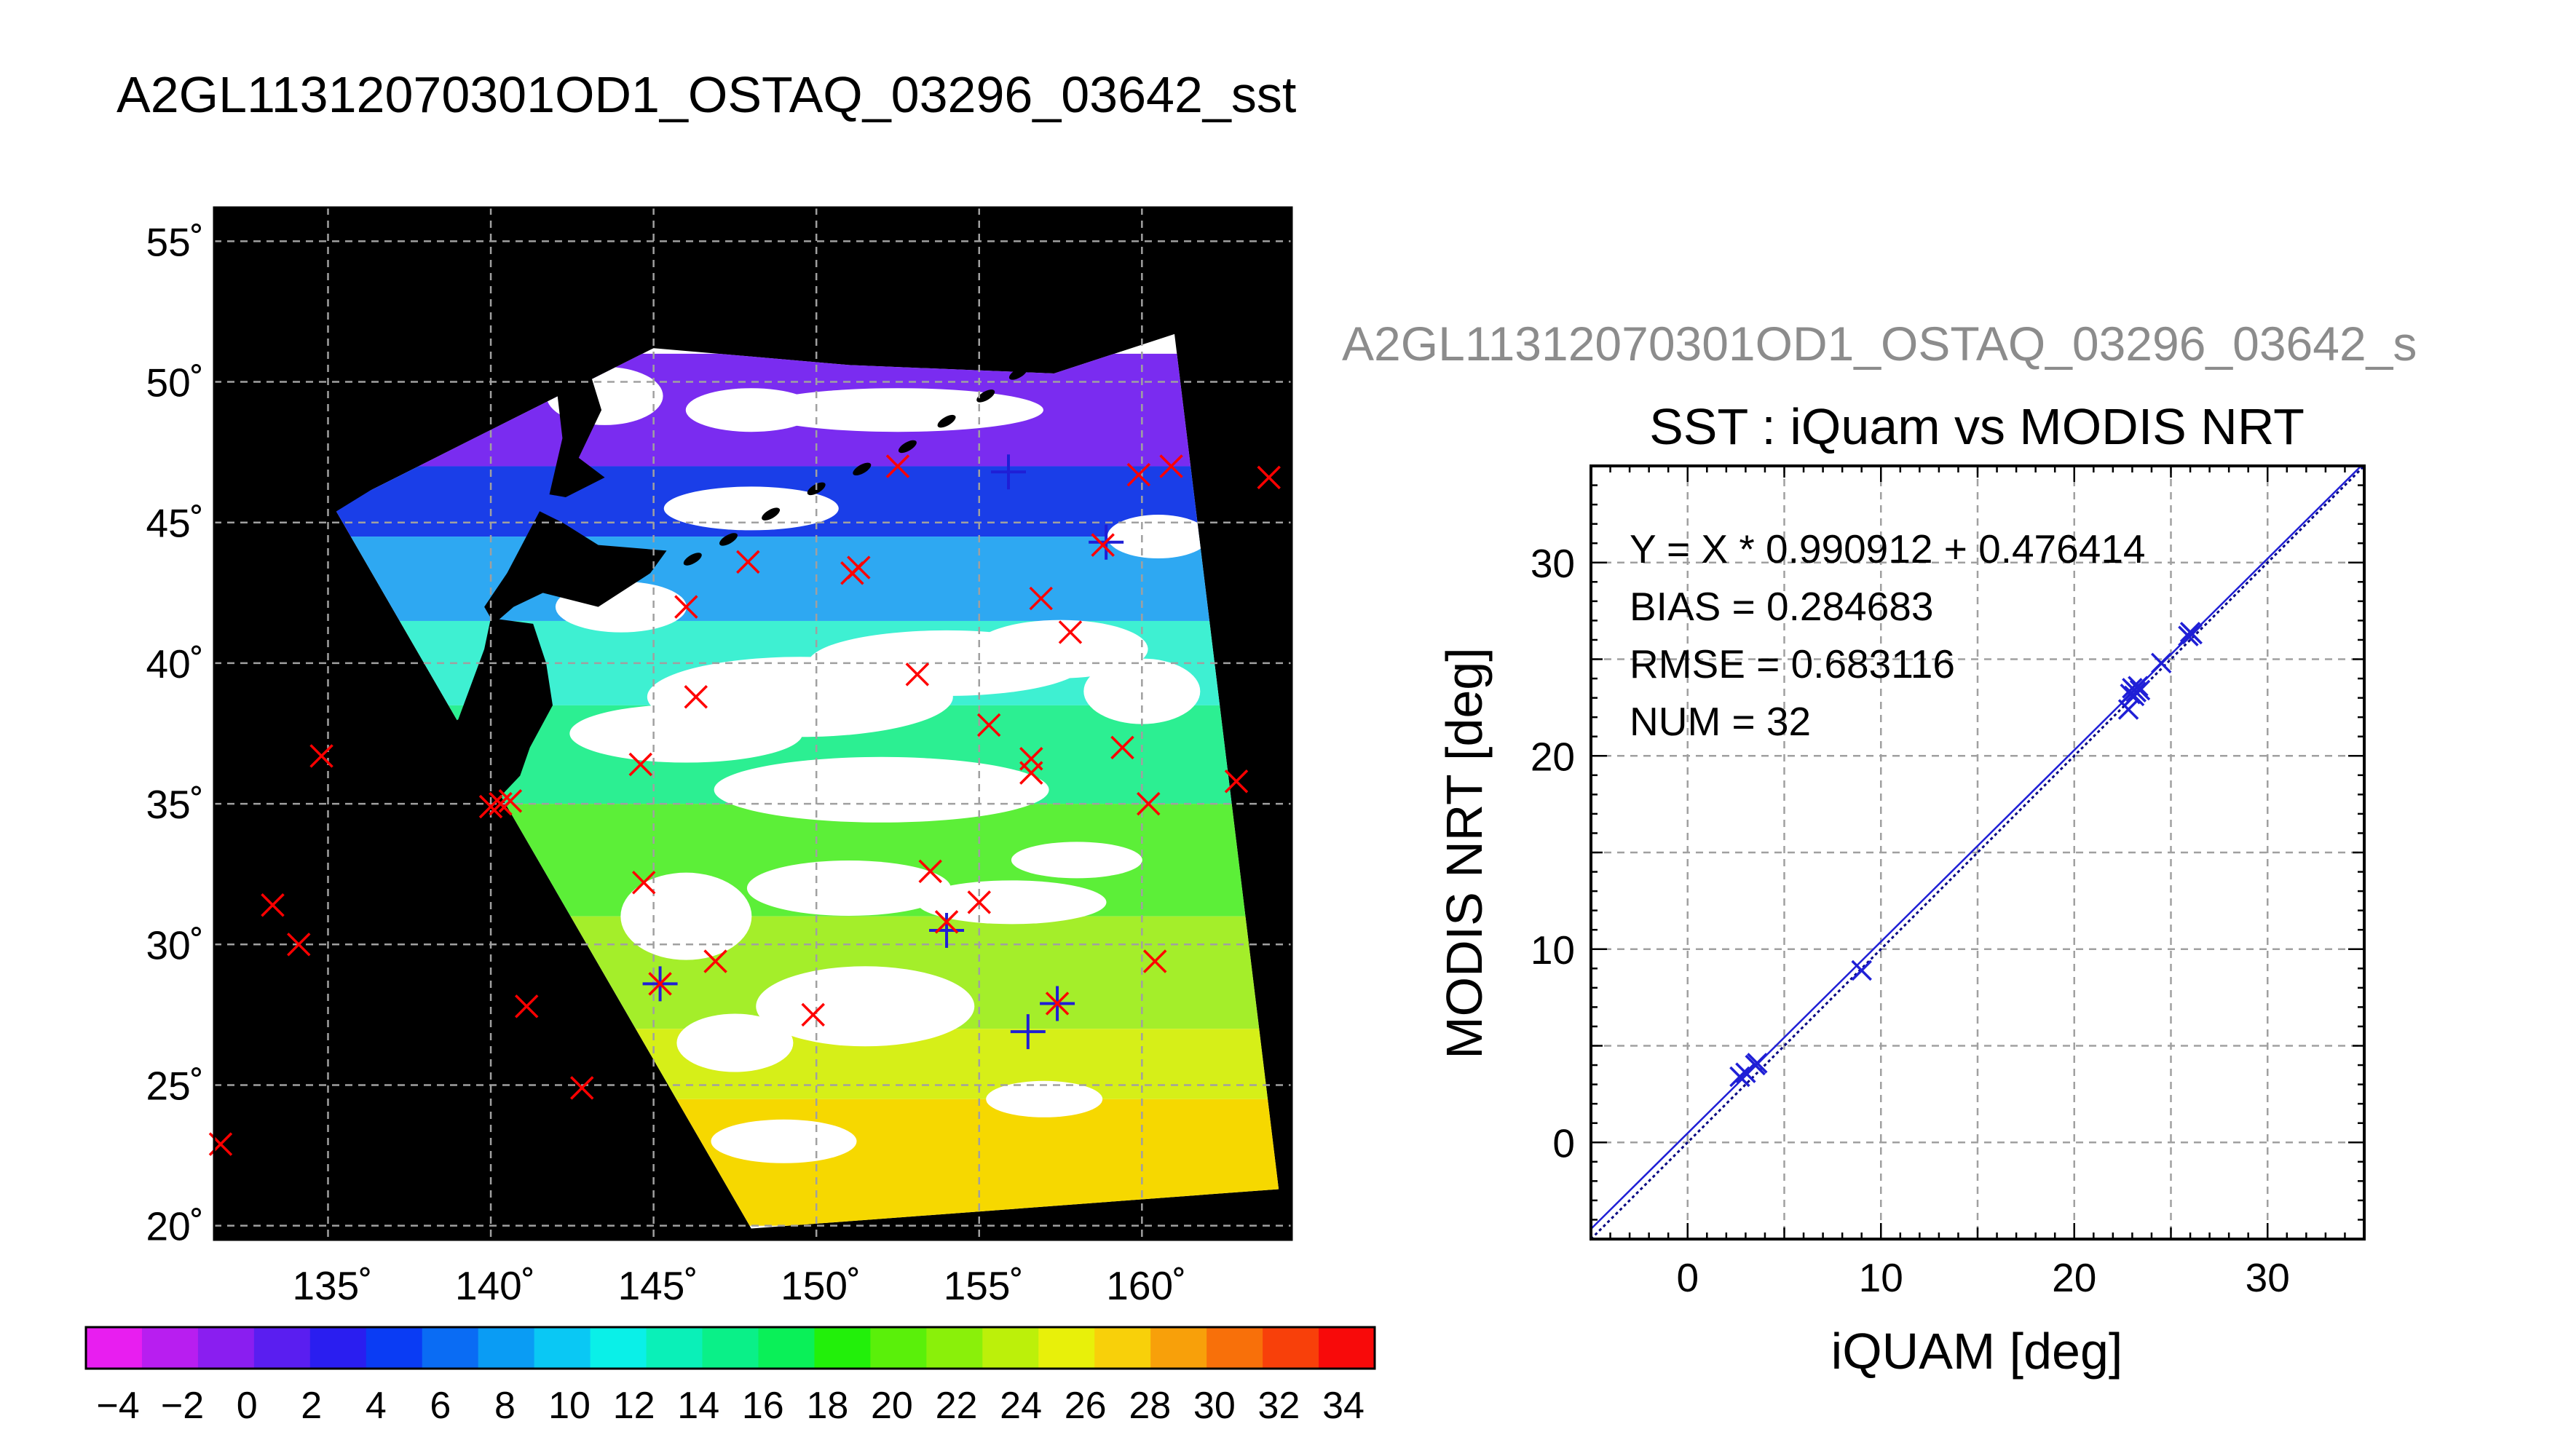  What do you see at coordinates (175, 945) in the screenshot?
I see `map-lat-tick-label: 30˚` at bounding box center [175, 945].